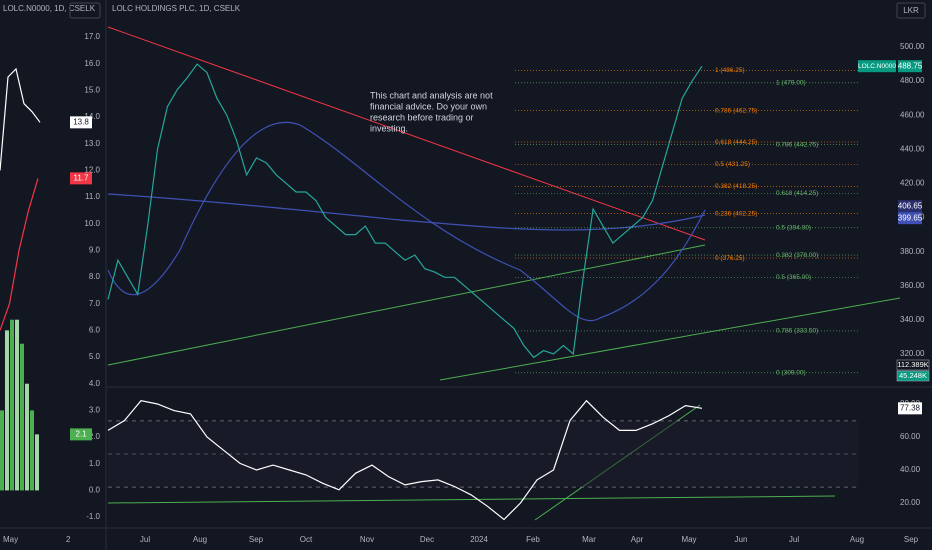 The image size is (932, 550). I want to click on y-tick-label: 11.0, so click(93, 196).